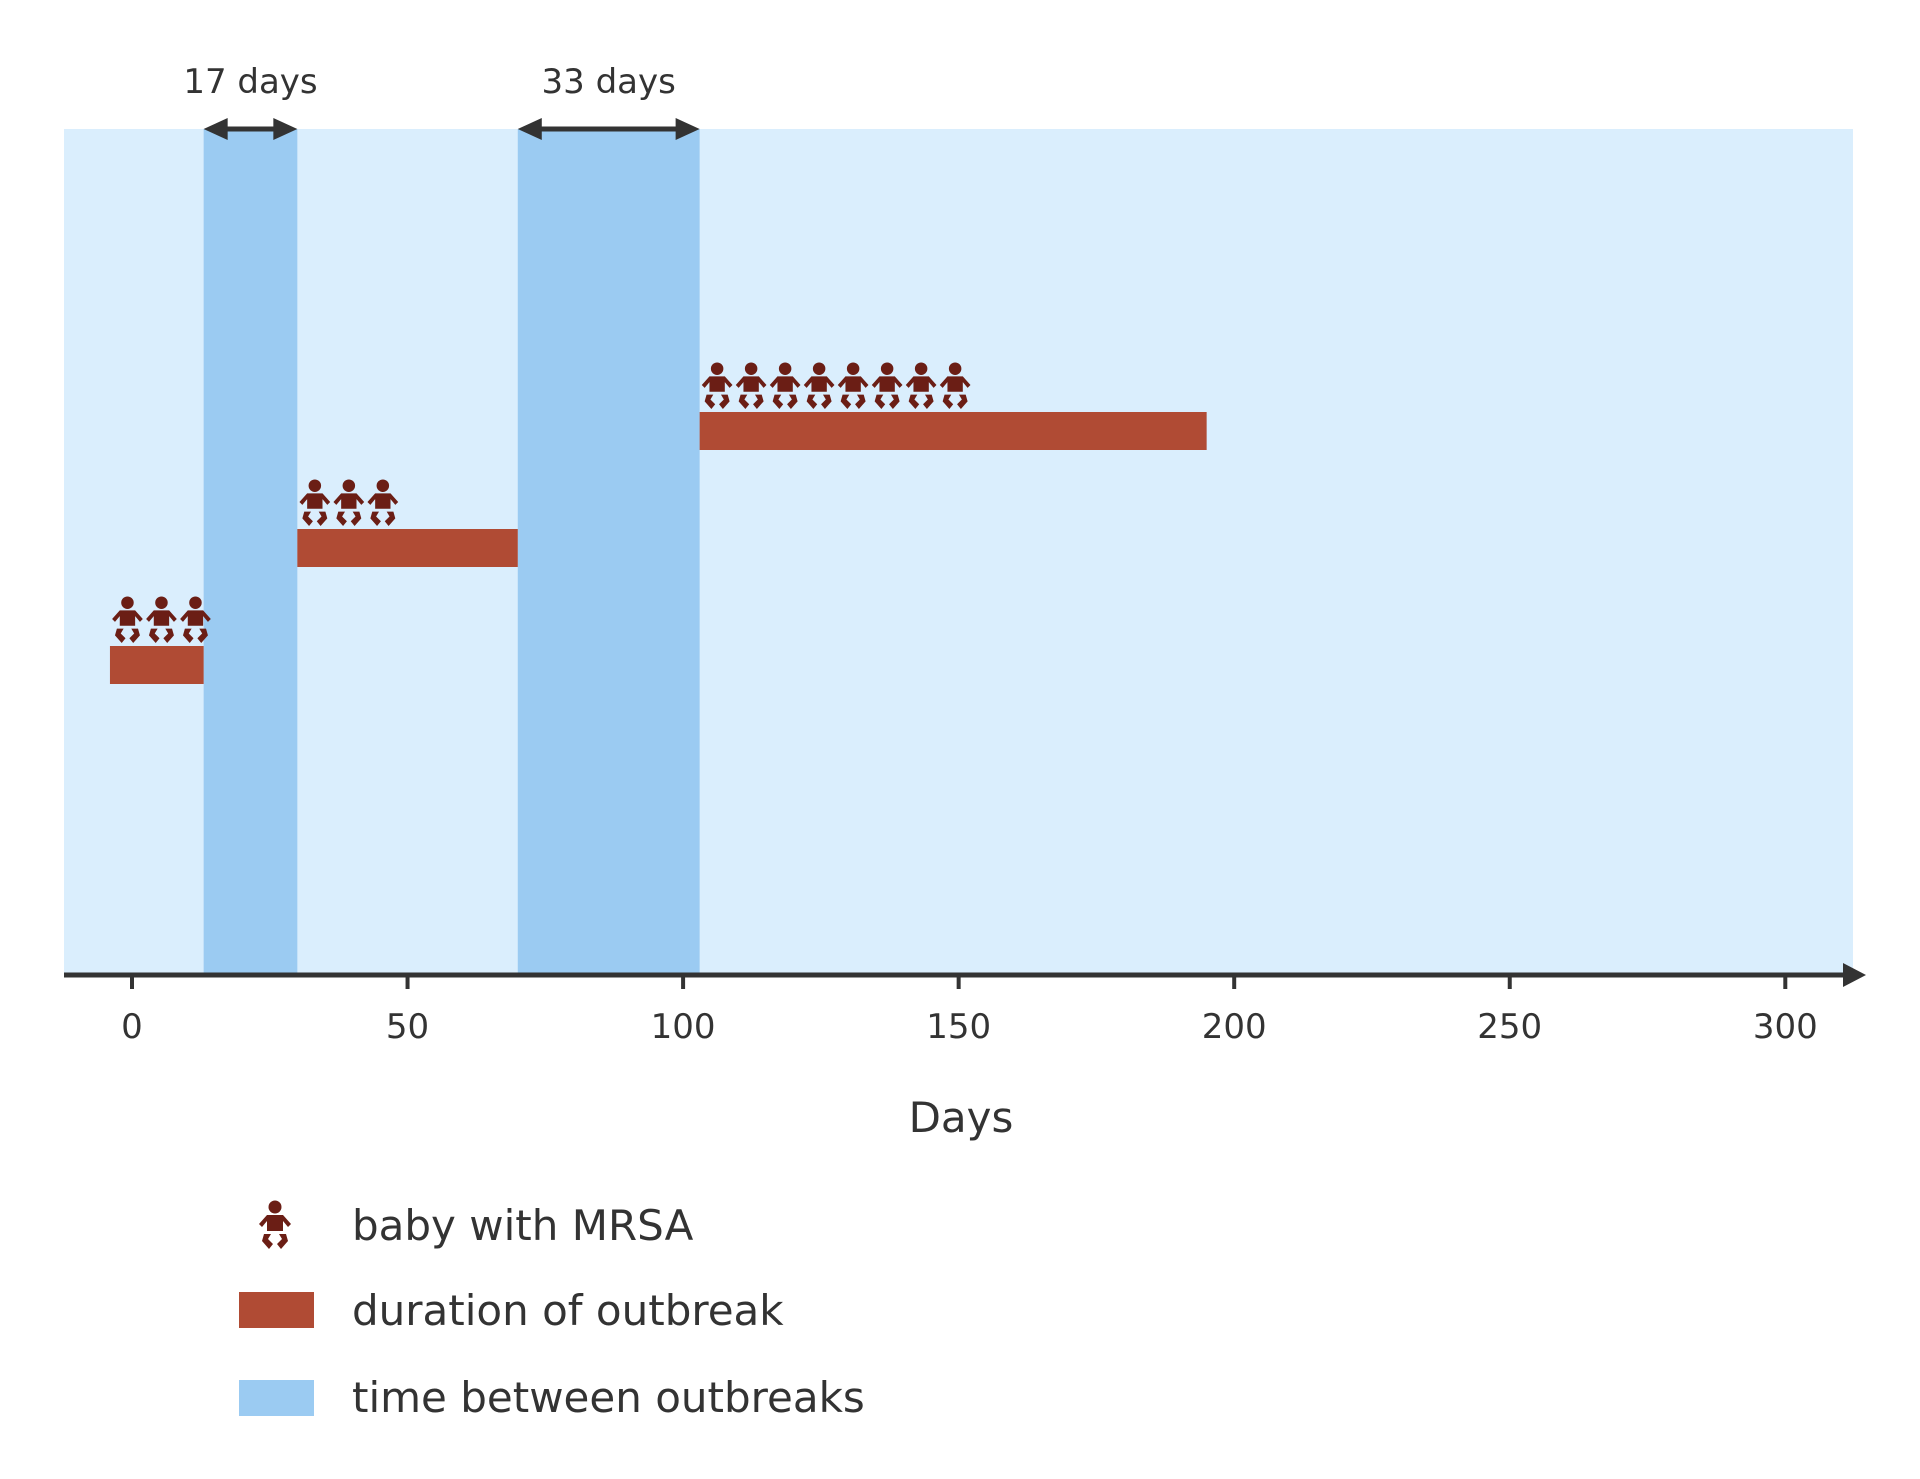  I want to click on gap-duration-label: 17 days, so click(250, 82).